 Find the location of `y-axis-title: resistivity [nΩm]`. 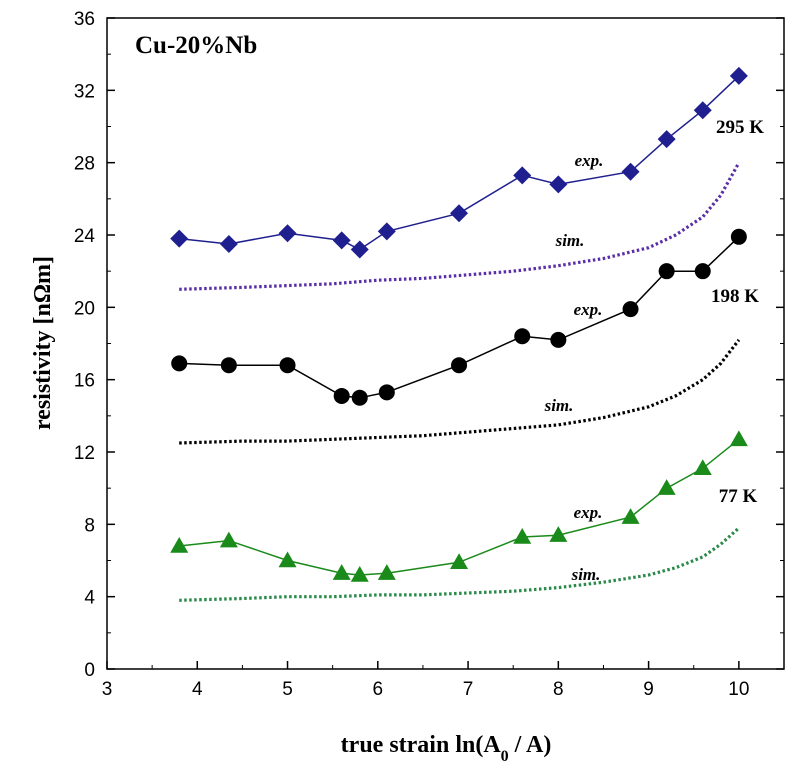

y-axis-title: resistivity [nΩm] is located at coordinates (43, 343).